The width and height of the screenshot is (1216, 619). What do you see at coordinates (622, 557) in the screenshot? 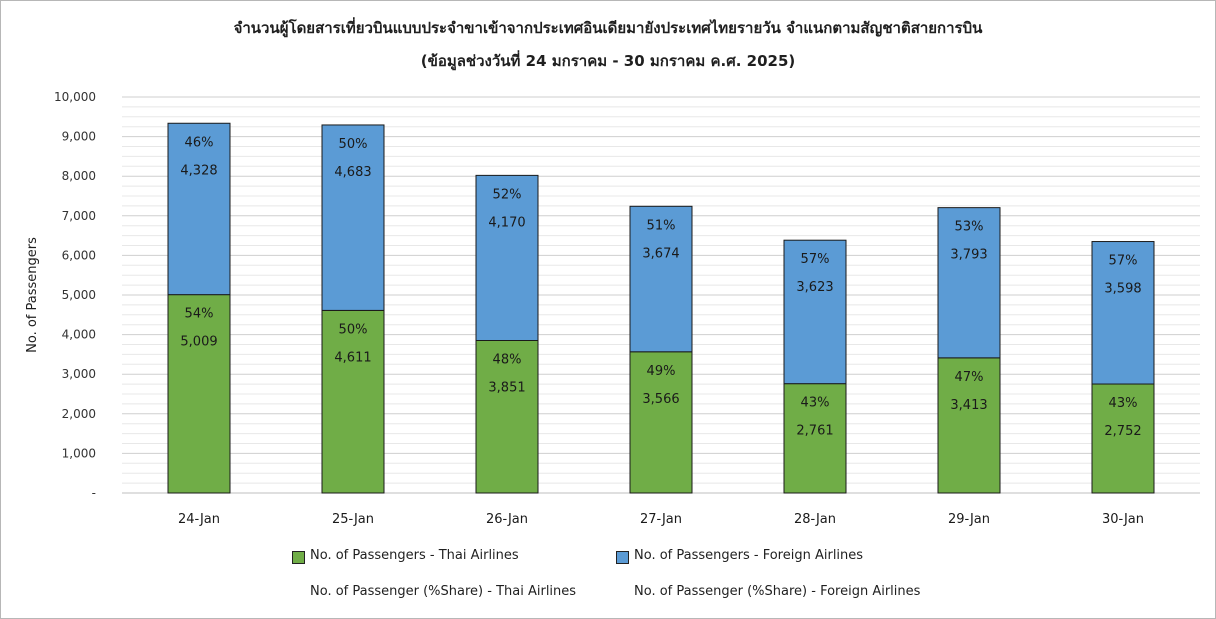
I see `legend-swatch-foreign` at bounding box center [622, 557].